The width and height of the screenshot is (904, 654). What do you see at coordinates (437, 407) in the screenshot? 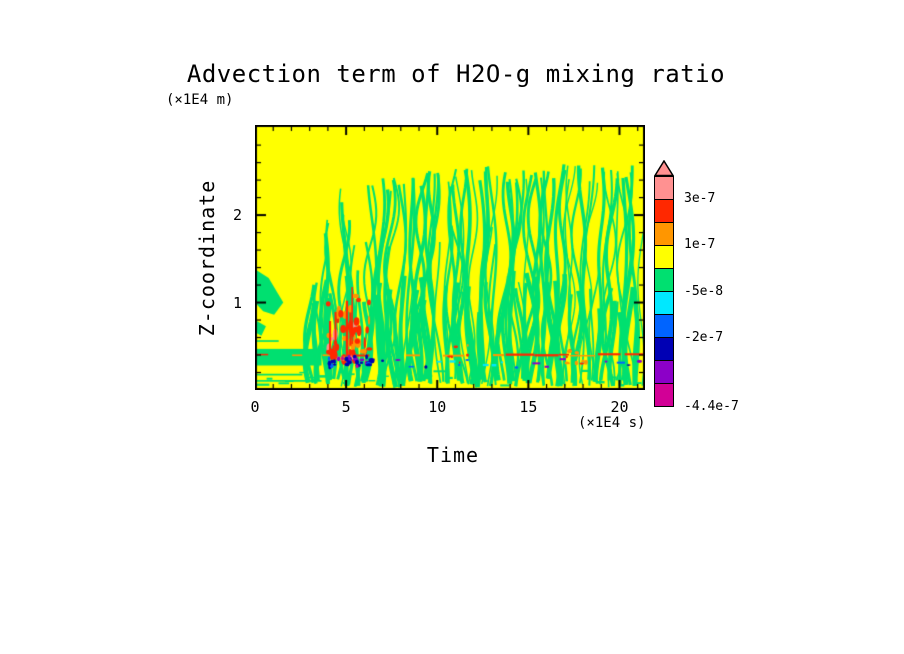
I see `x-tick-label: 10` at bounding box center [437, 407].